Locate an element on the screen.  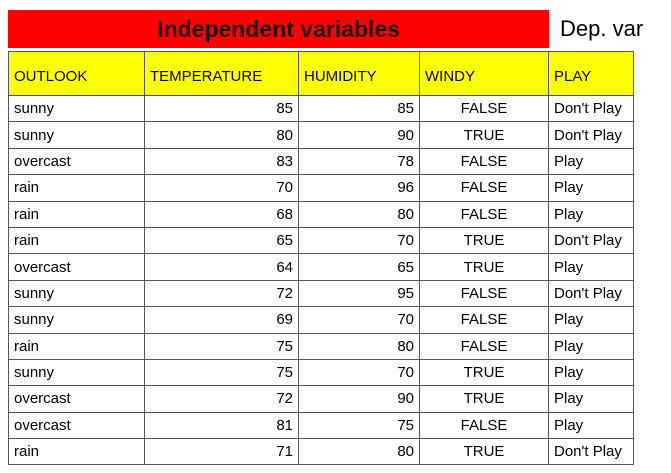
table-row: rain 75 80 FALSE Play is located at coordinates (321, 346).